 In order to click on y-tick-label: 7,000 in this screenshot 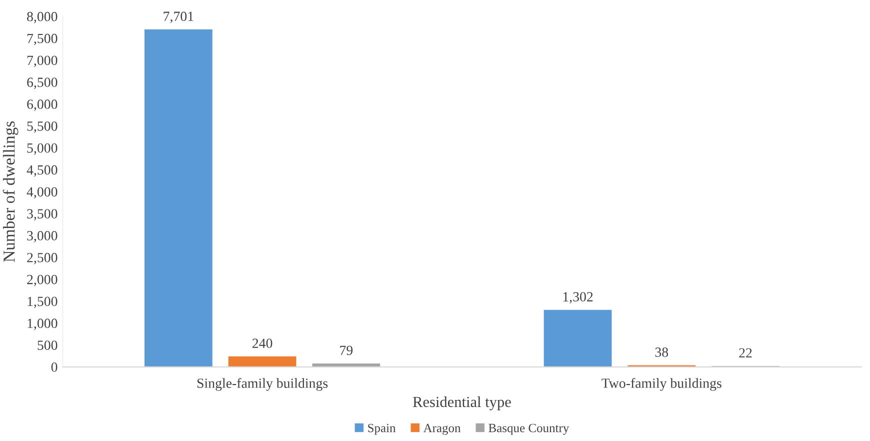, I will do `click(42, 62)`.